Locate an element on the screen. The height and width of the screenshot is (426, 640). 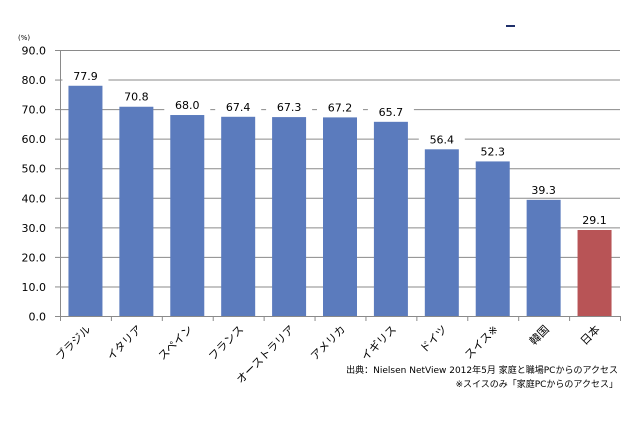
y-tick-label: 0.0 is located at coordinates (38, 317).